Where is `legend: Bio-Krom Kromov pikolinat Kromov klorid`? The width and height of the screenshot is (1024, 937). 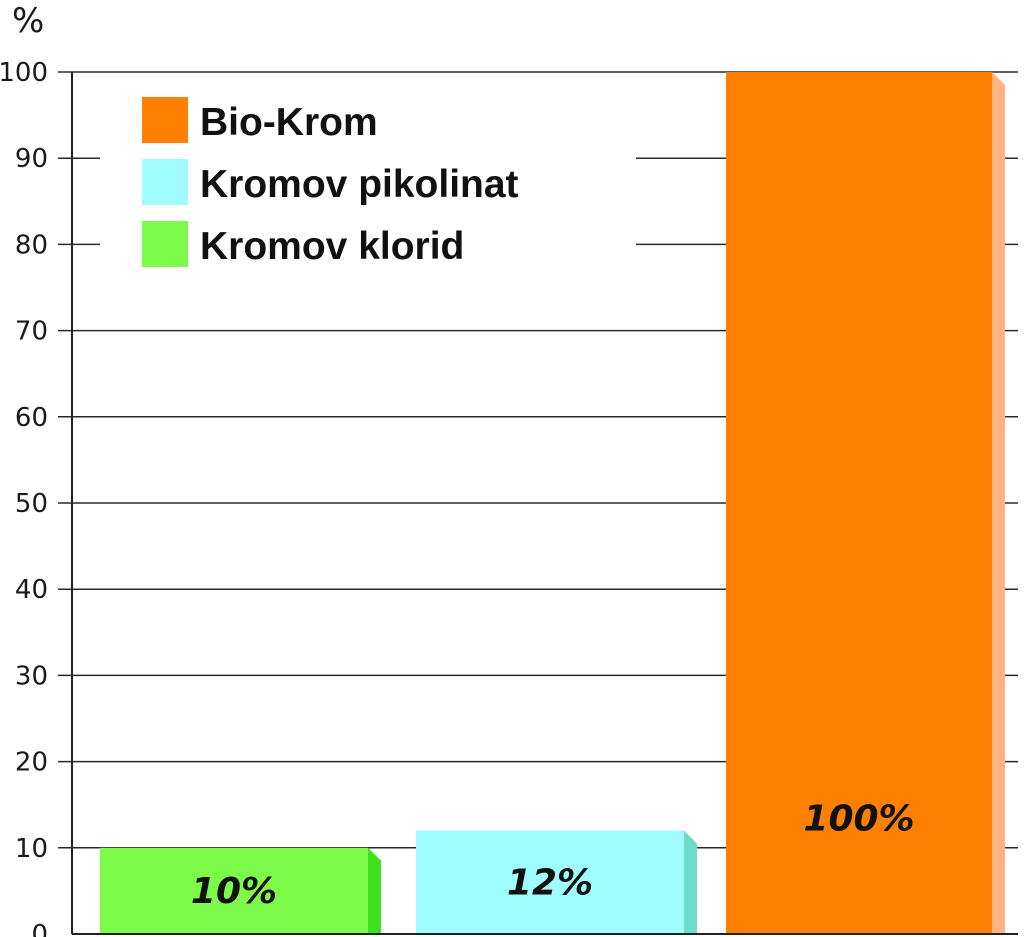 legend: Bio-Krom Kromov pikolinat Kromov klorid is located at coordinates (330, 182).